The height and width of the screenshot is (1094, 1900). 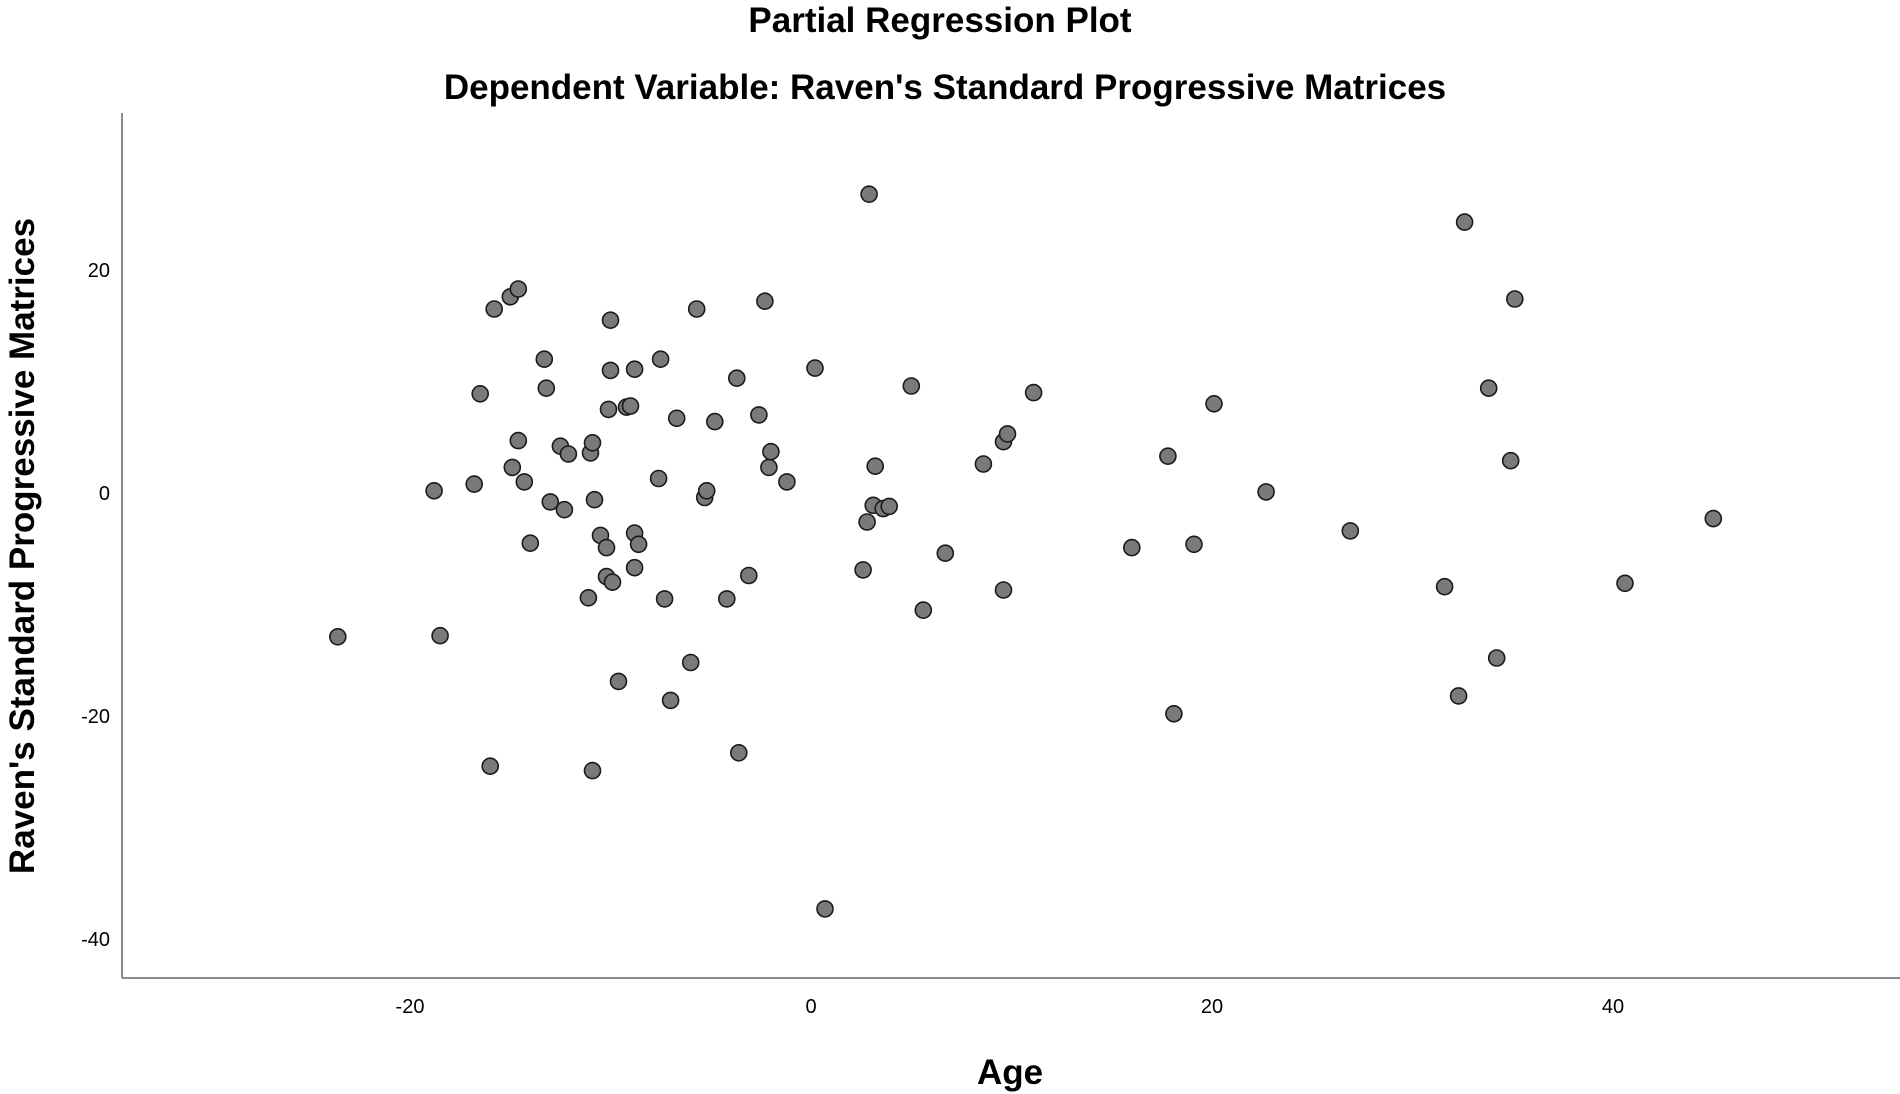 What do you see at coordinates (95, 605) in the screenshot?
I see `y-tick-labels: -40 -20 0 20` at bounding box center [95, 605].